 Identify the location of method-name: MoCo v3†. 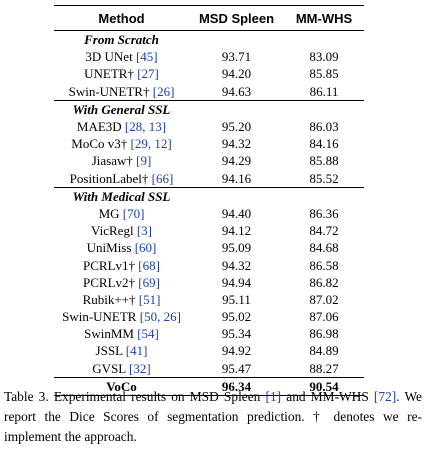
(99, 144).